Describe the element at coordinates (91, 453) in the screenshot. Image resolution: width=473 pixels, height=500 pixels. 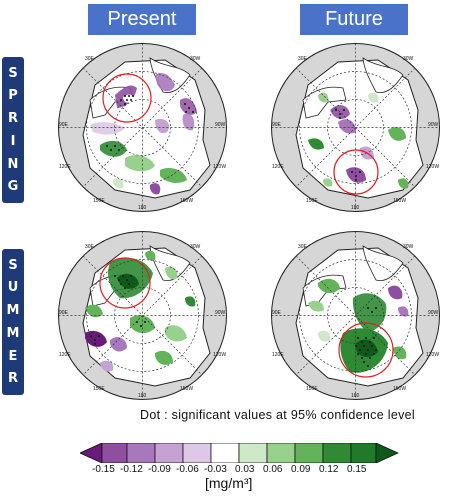
I see `colorbar-arrow-left` at that location.